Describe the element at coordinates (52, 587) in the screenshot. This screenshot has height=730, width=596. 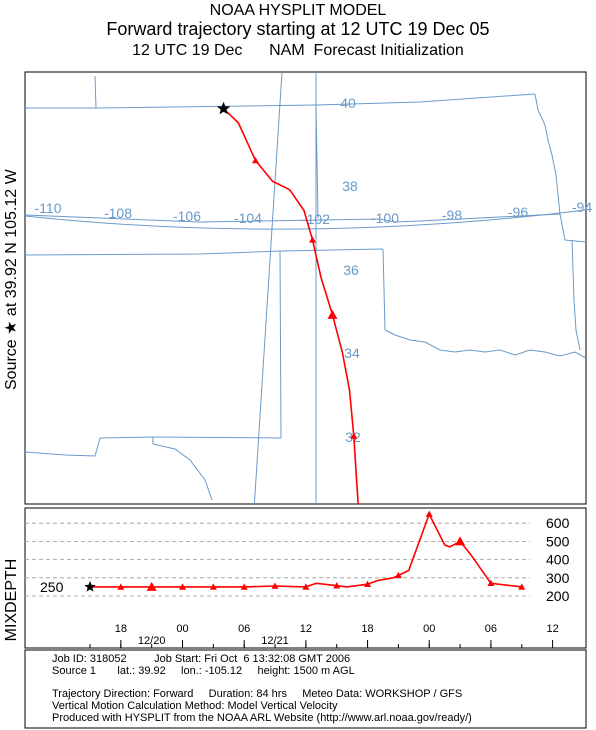
I see `start-value-label: 250` at that location.